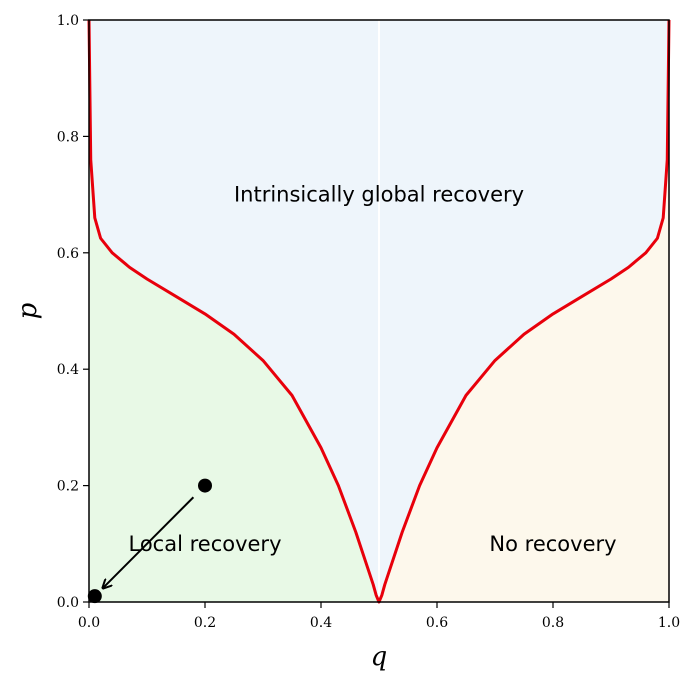  What do you see at coordinates (89, 623) in the screenshot?
I see `x-tick-label-0: 0.0` at bounding box center [89, 623].